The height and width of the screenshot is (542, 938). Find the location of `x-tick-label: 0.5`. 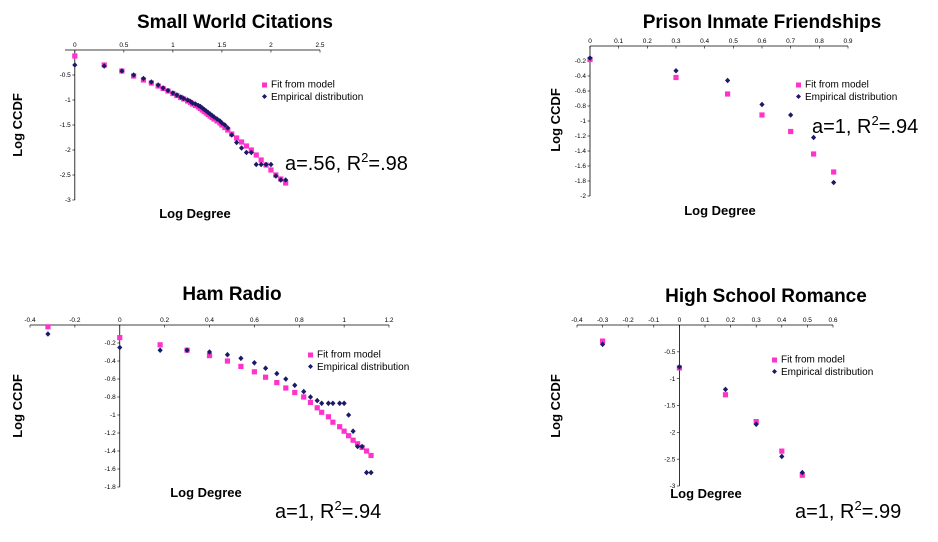

x-tick-label: 0.5 is located at coordinates (733, 41).